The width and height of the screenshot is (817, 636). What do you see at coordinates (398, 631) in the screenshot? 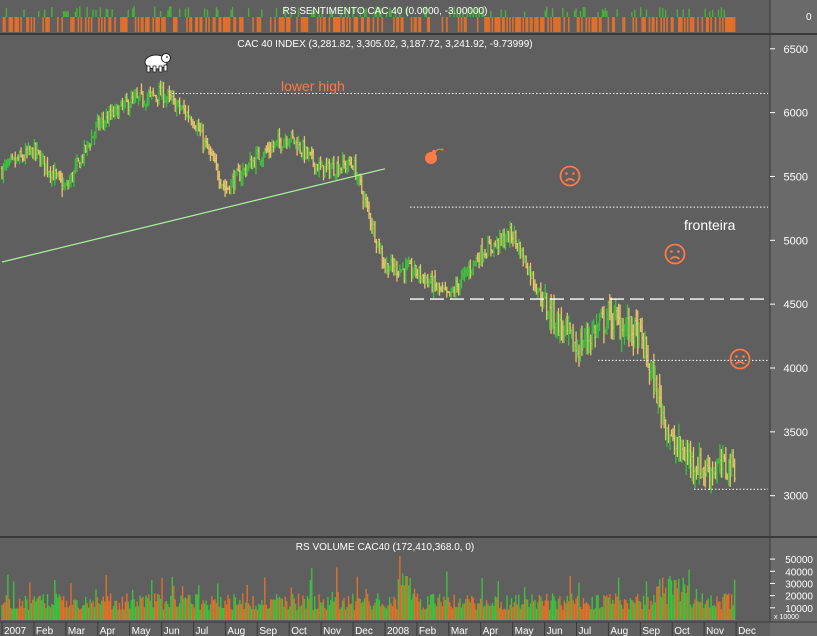
I see `time-tick-label: 2008` at bounding box center [398, 631].